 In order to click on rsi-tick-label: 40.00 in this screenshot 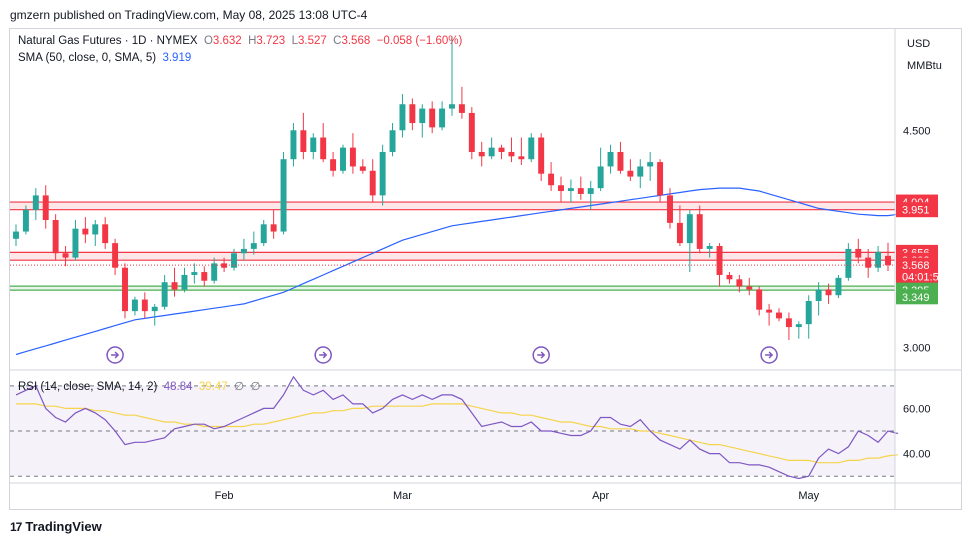, I will do `click(917, 455)`.